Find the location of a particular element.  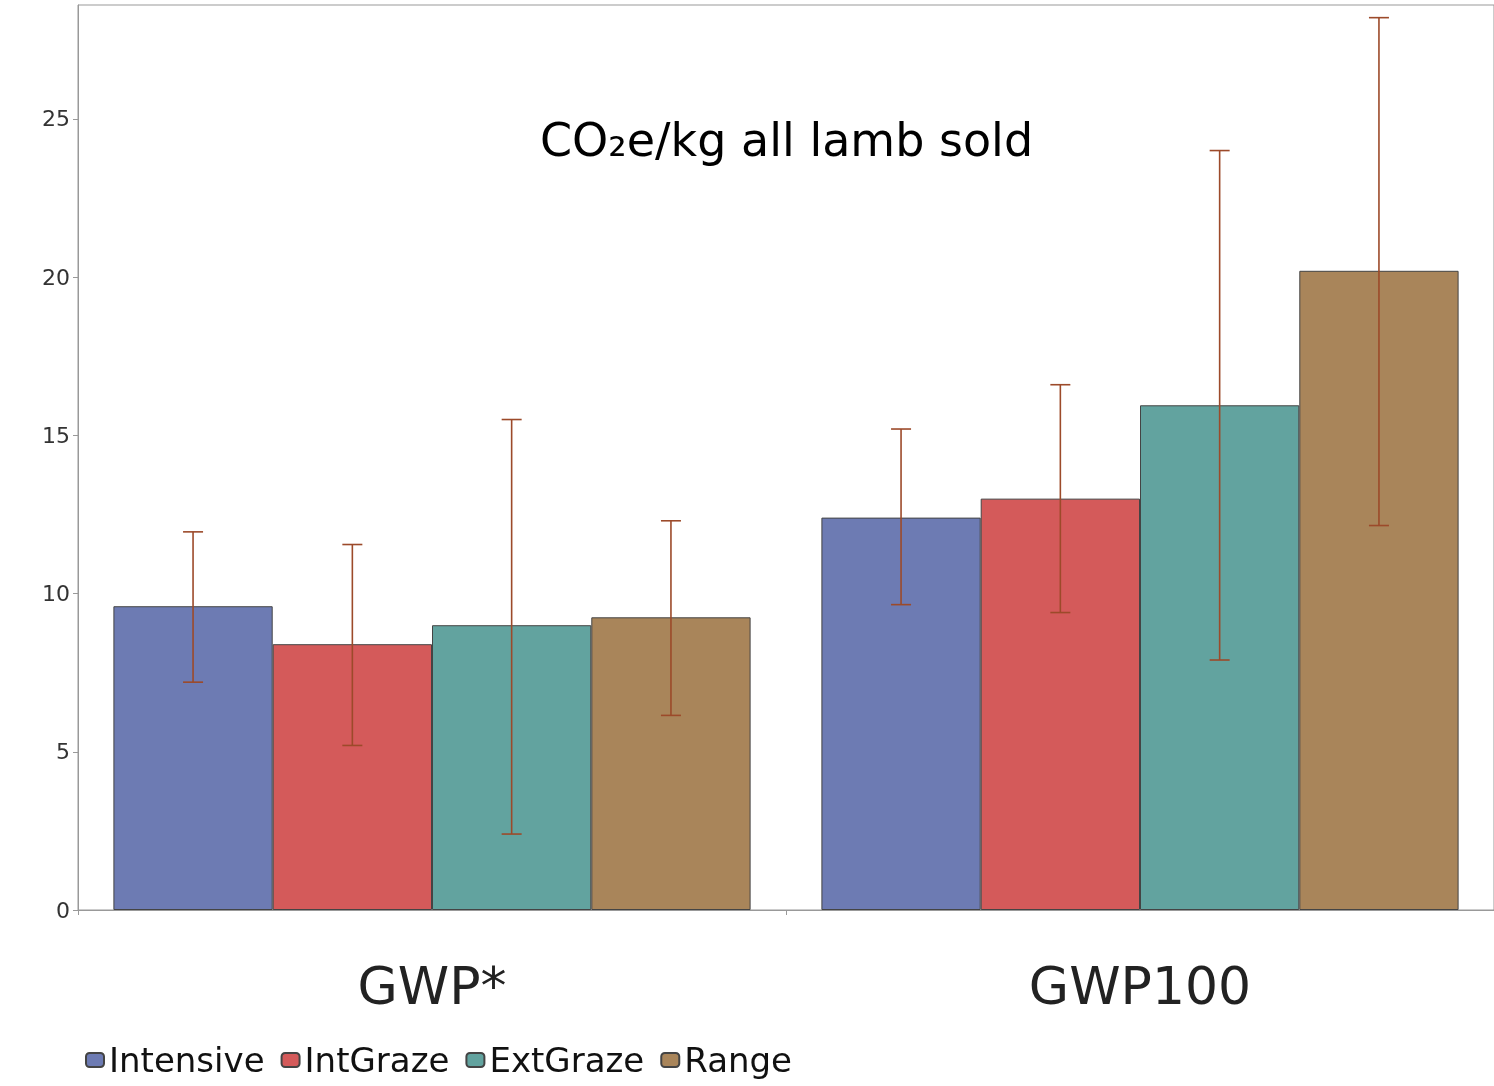

x-tick-label: GWP* is located at coordinates (432, 986).